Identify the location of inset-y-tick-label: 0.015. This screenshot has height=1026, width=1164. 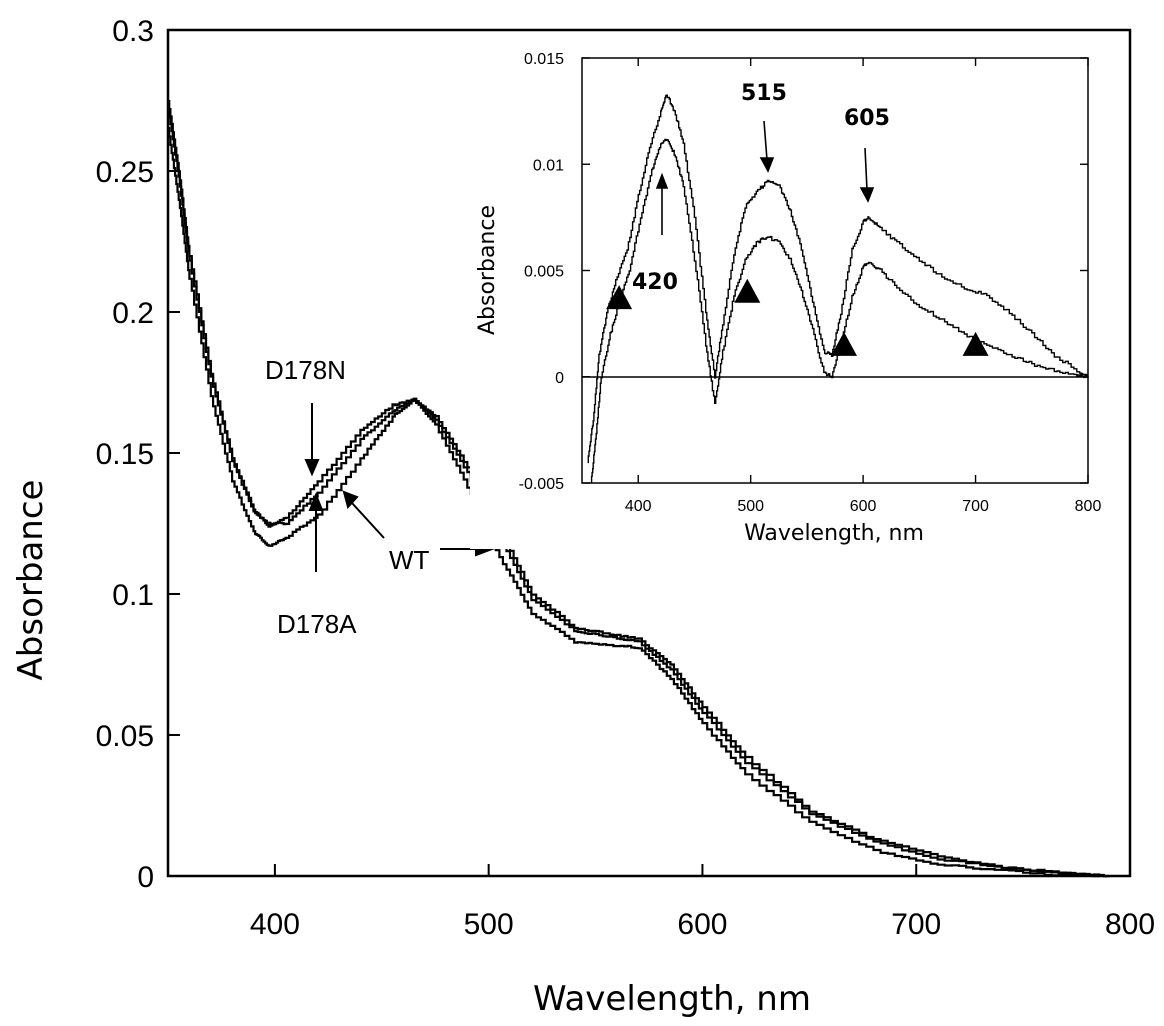
(544, 59).